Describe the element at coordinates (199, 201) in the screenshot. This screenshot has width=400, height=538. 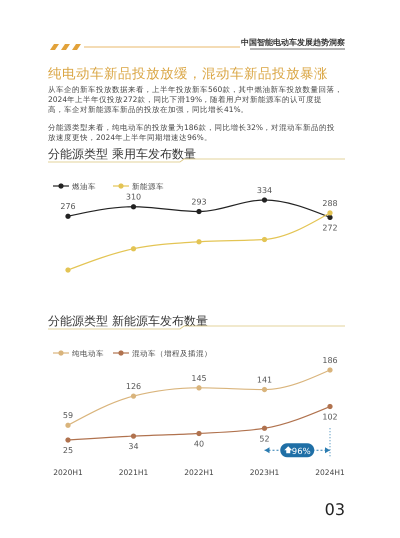
I see `data-label: 293` at that location.